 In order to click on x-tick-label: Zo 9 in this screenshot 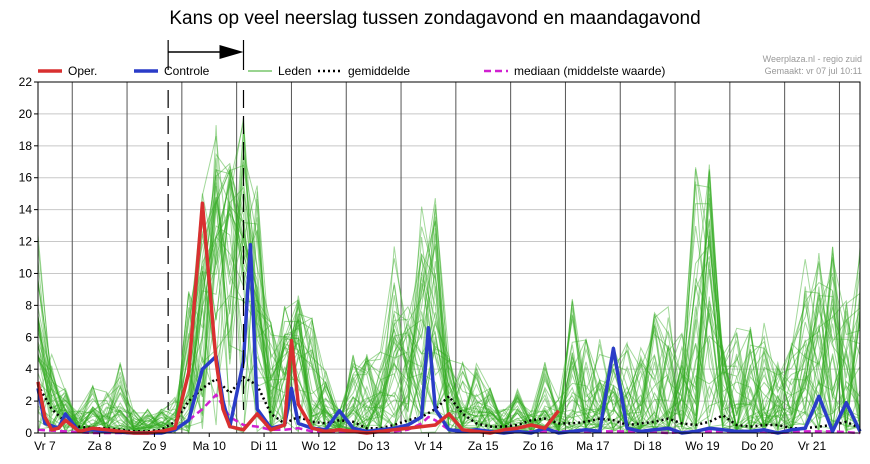, I will do `click(154, 446)`.